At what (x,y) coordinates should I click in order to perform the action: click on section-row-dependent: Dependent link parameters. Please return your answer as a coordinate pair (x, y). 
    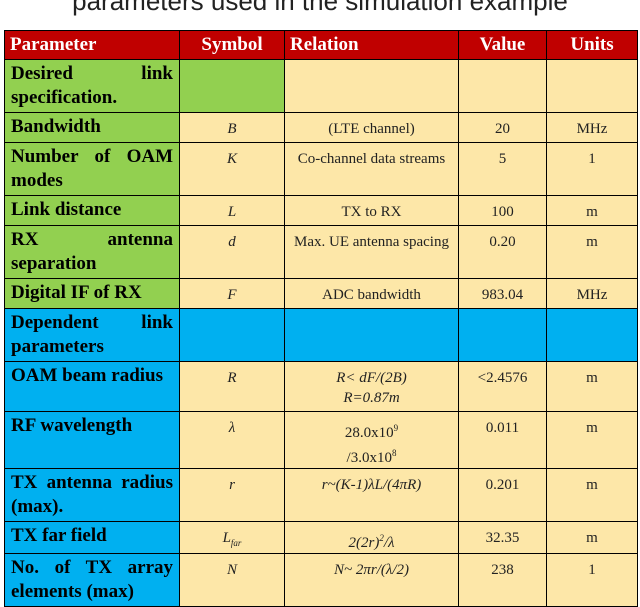
    Looking at the image, I should click on (321, 335).